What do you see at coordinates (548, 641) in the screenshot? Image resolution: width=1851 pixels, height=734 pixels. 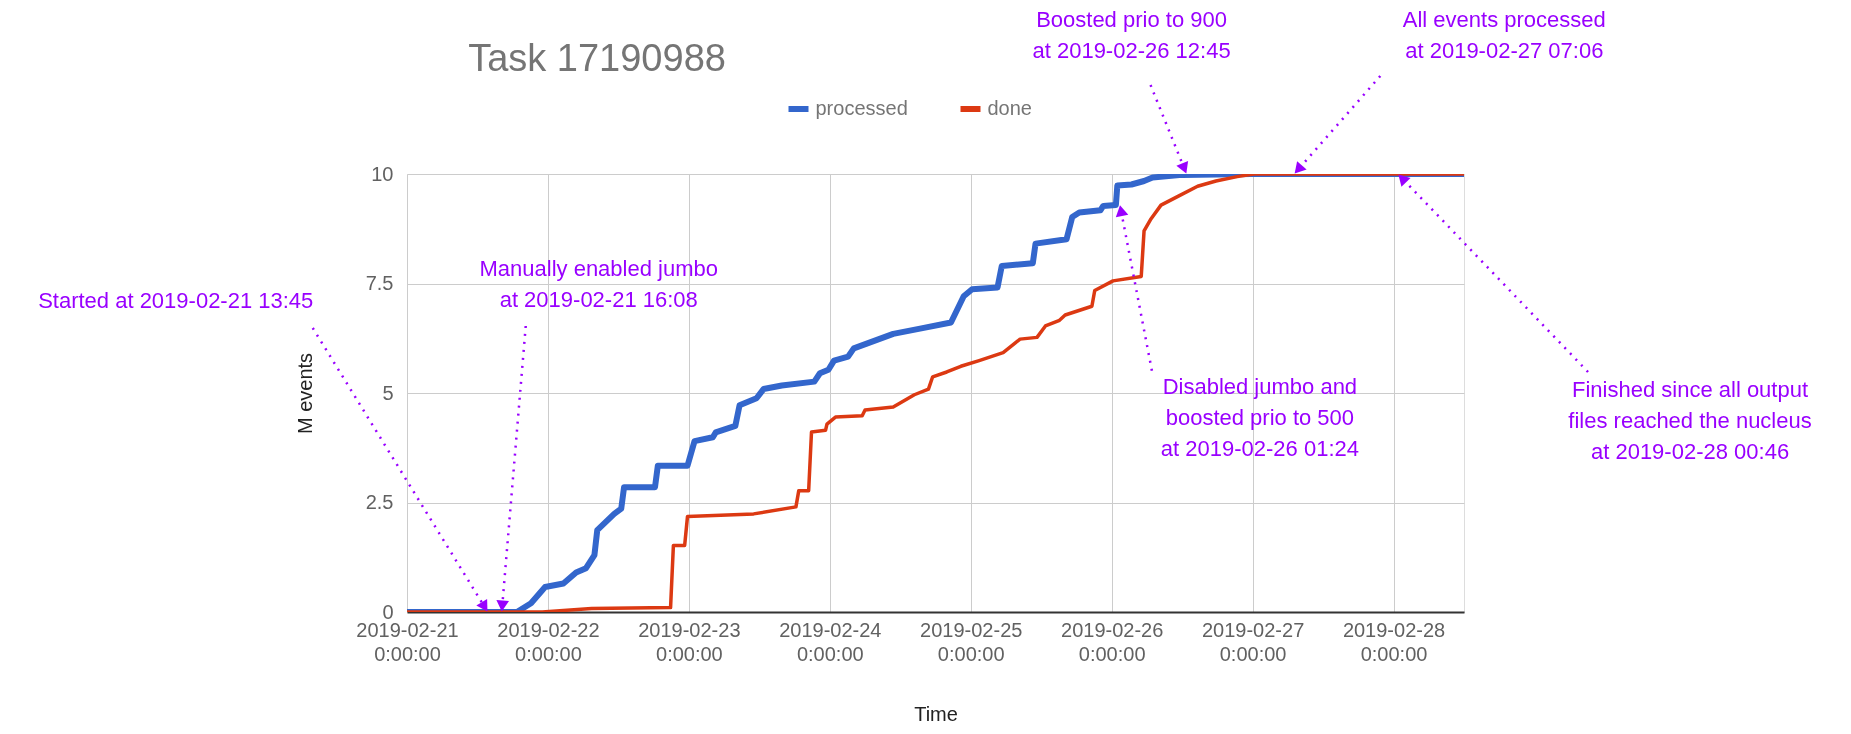 I see `x-tick-label: 2019-02-22 0:00:00` at bounding box center [548, 641].